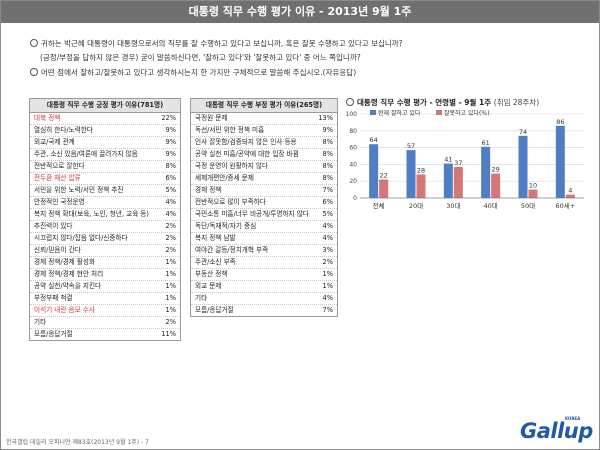  Describe the element at coordinates (264, 275) in the screenshot. I see `table-row: 부동산 정책 1%` at that location.